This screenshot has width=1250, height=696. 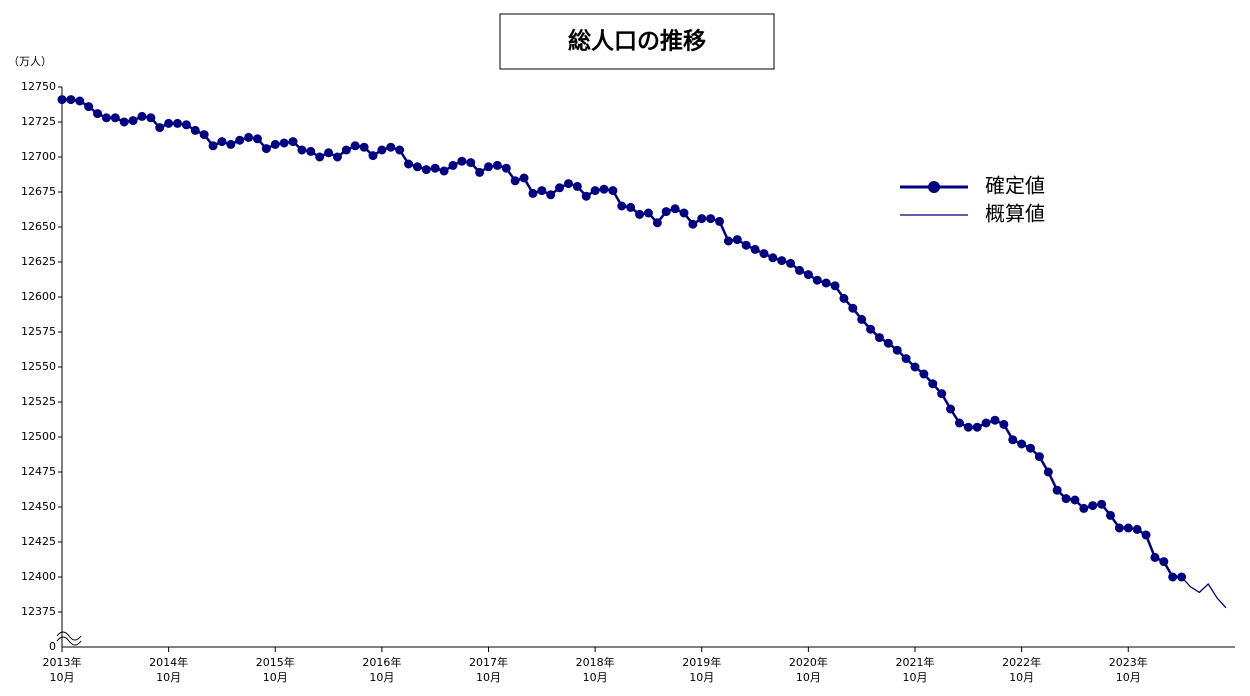 I want to click on x-tick-label: 2023年, so click(x=1128, y=662).